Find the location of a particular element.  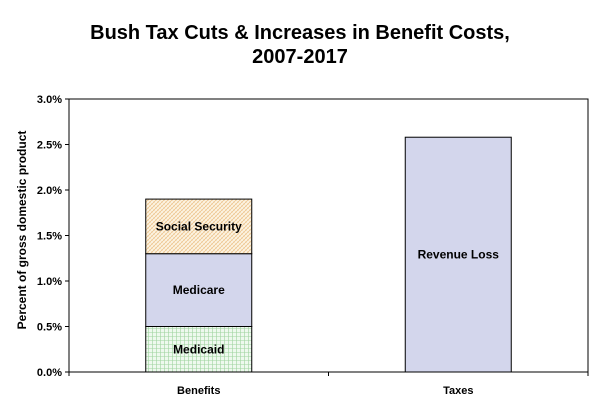

x-tick-label: Benefits is located at coordinates (198, 391).